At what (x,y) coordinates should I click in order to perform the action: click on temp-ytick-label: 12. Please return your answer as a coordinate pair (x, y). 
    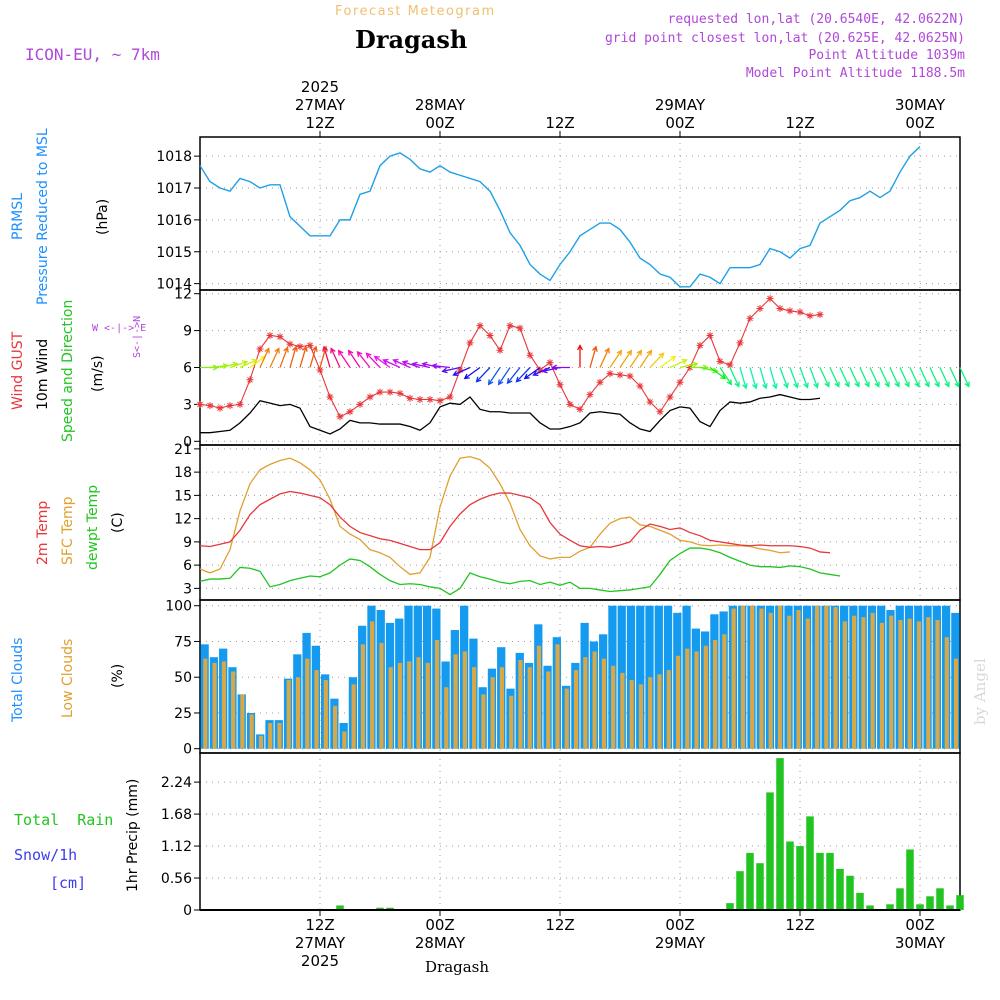
    Looking at the image, I should click on (183, 520).